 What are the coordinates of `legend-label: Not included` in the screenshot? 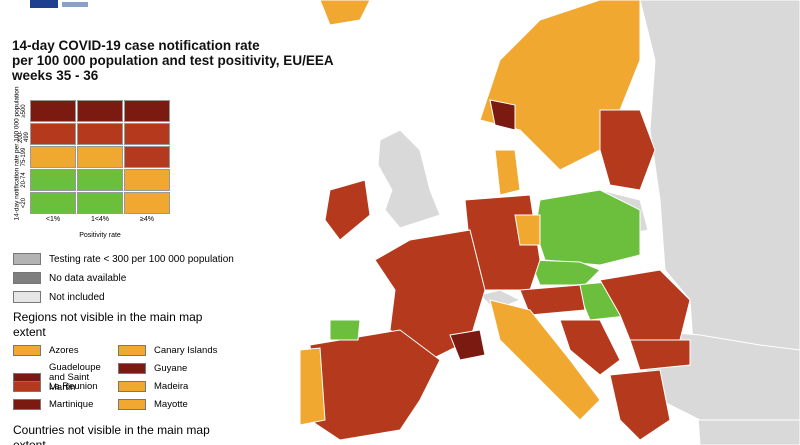 It's located at (77, 297).